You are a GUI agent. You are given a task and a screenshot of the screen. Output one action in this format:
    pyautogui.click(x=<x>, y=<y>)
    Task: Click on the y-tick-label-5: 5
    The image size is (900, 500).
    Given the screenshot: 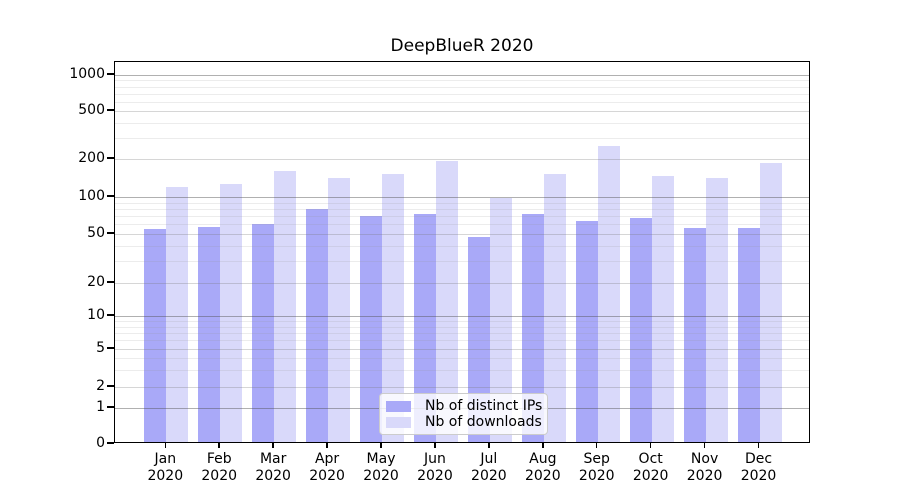 What is the action you would take?
    pyautogui.click(x=100, y=348)
    